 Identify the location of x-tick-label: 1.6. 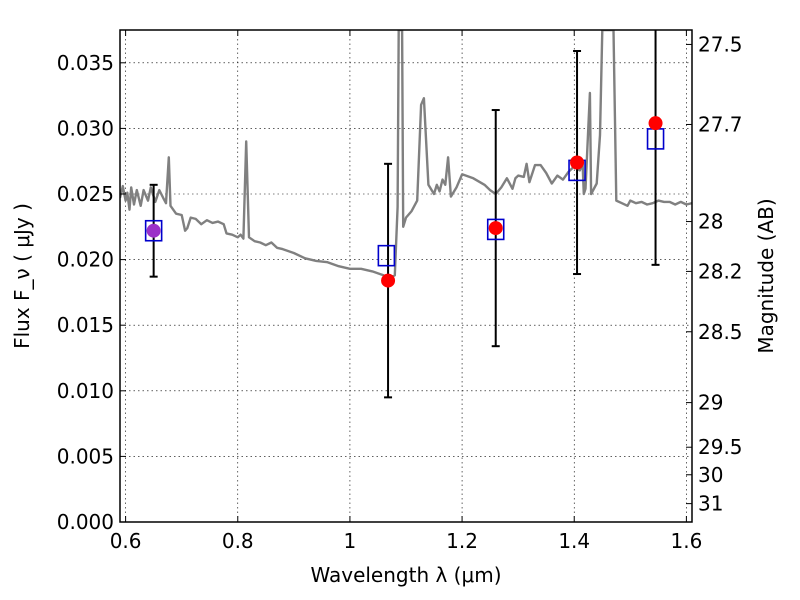
(686, 541).